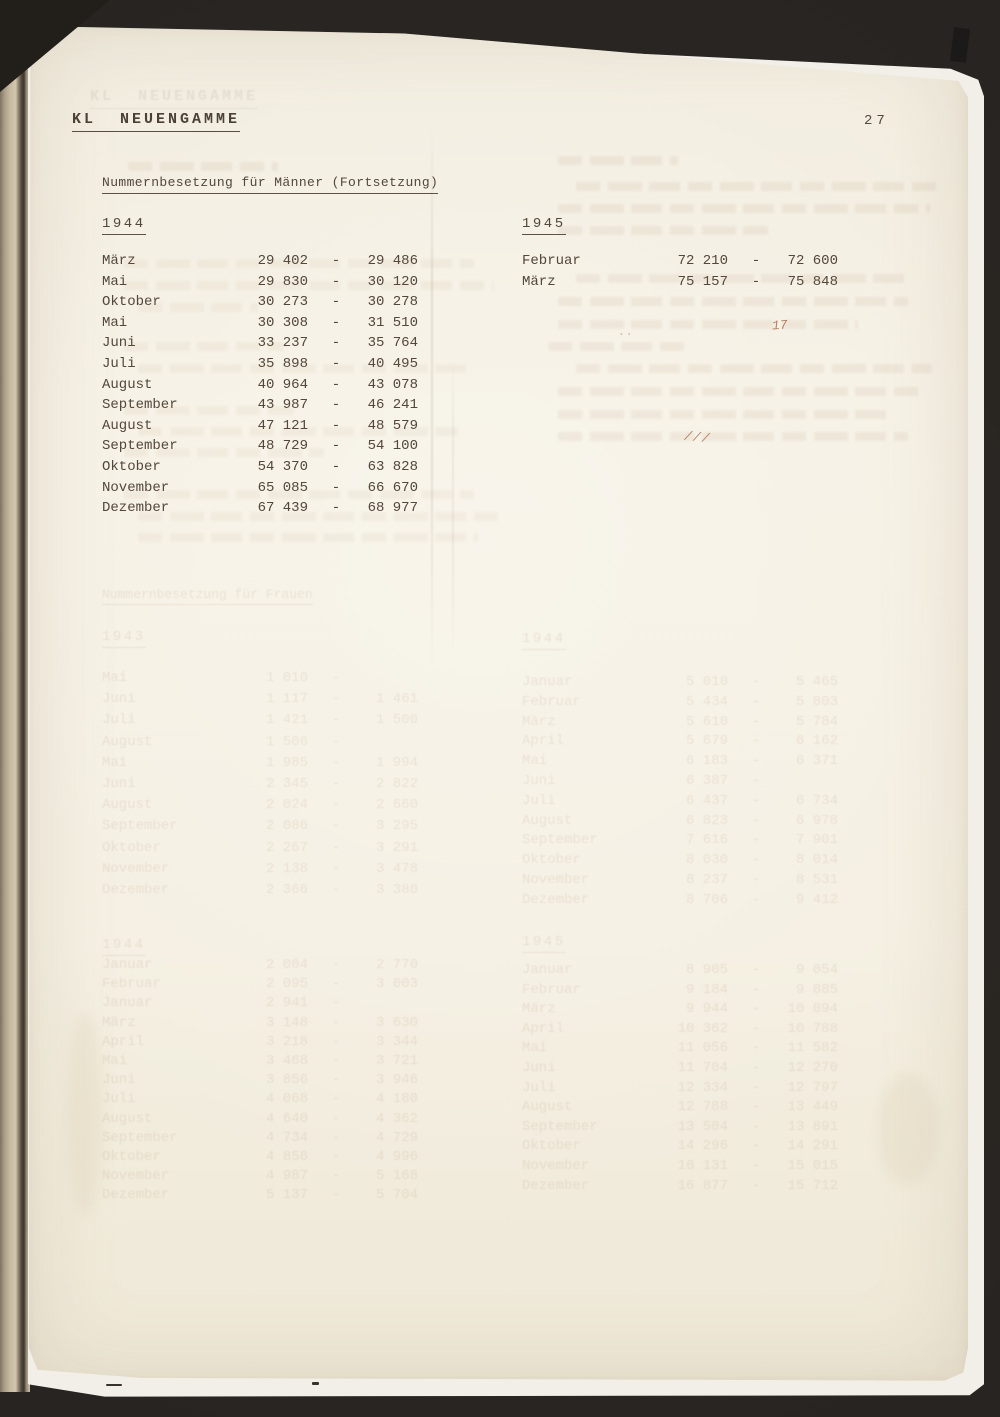 The width and height of the screenshot is (1000, 1417). I want to click on number-start-cell: 4 640, so click(286, 1118).